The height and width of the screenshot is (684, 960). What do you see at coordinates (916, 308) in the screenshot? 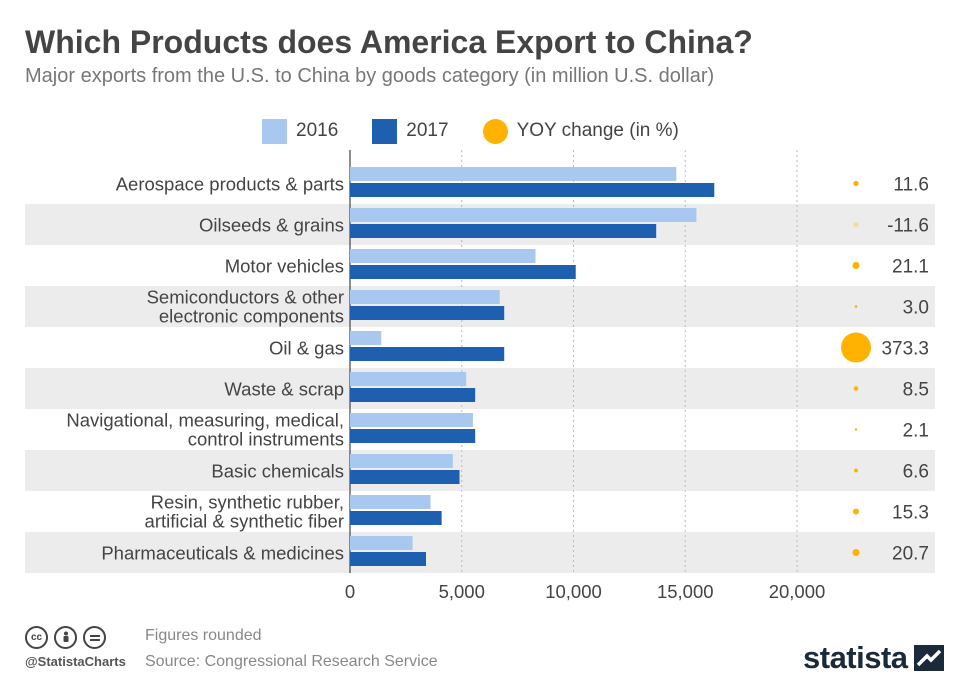
I see `yoy-label: 3.0` at bounding box center [916, 308].